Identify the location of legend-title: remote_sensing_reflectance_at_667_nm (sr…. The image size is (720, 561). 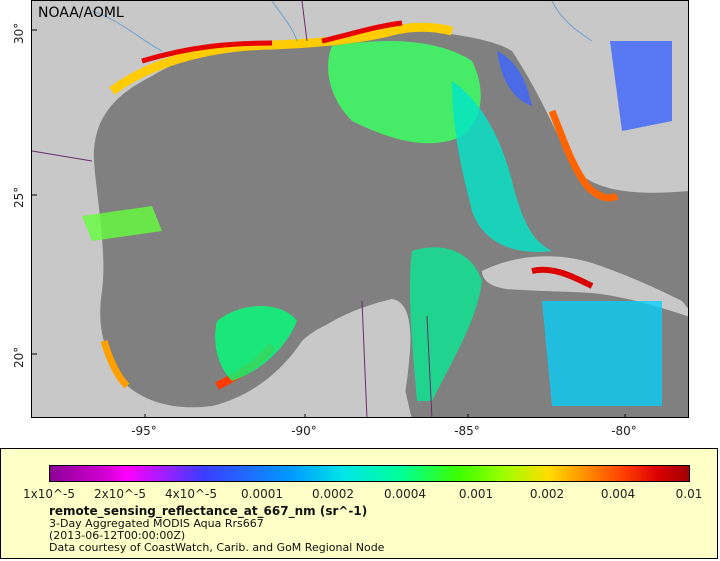
(208, 511).